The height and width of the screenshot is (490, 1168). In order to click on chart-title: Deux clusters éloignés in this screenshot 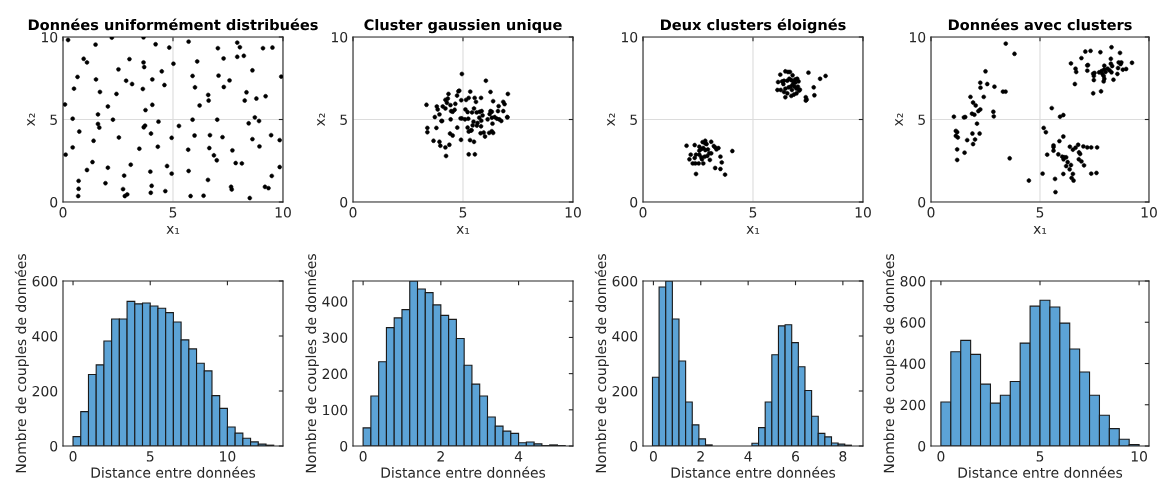, I will do `click(753, 26)`.